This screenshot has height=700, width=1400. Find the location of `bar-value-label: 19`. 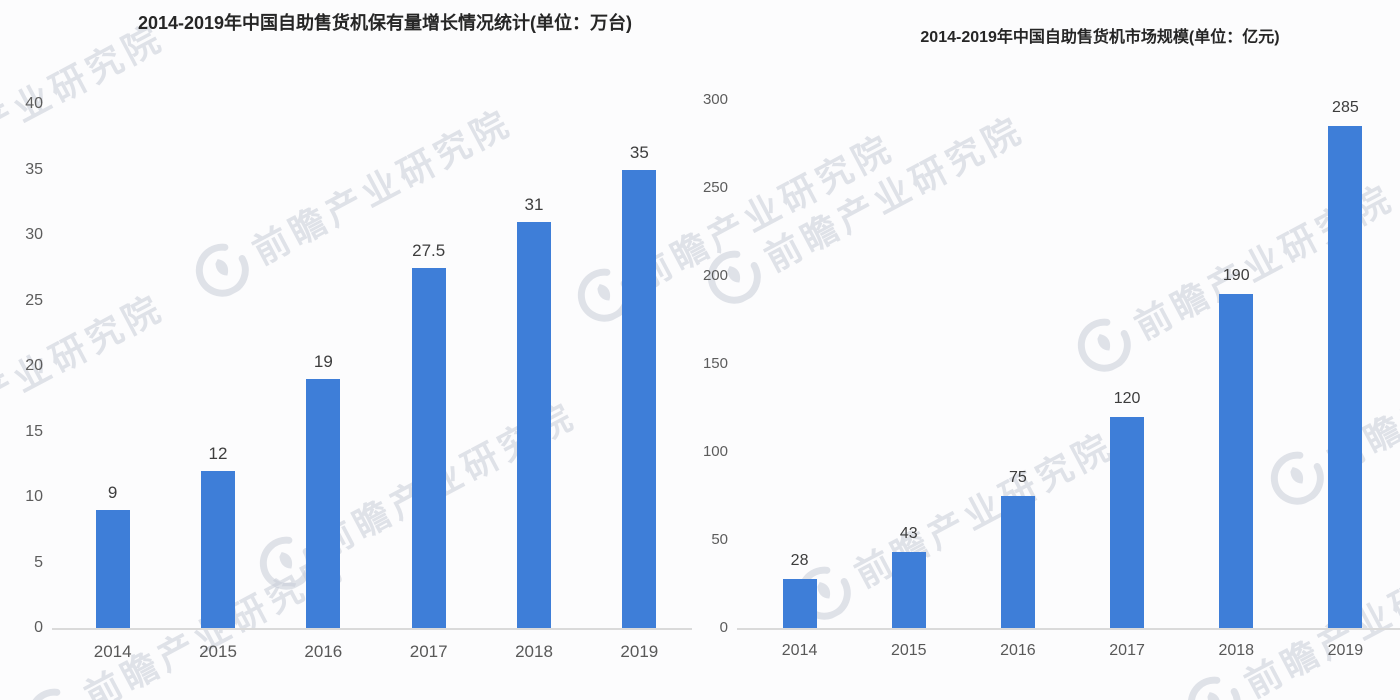

bar-value-label: 19 is located at coordinates (323, 362).